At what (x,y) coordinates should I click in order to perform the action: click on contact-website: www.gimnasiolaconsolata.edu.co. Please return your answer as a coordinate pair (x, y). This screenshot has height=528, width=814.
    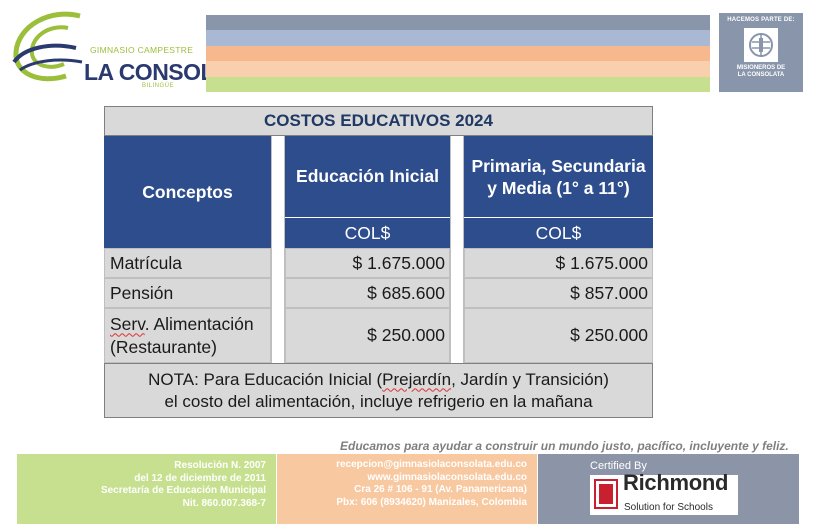
    Looking at the image, I should click on (447, 477).